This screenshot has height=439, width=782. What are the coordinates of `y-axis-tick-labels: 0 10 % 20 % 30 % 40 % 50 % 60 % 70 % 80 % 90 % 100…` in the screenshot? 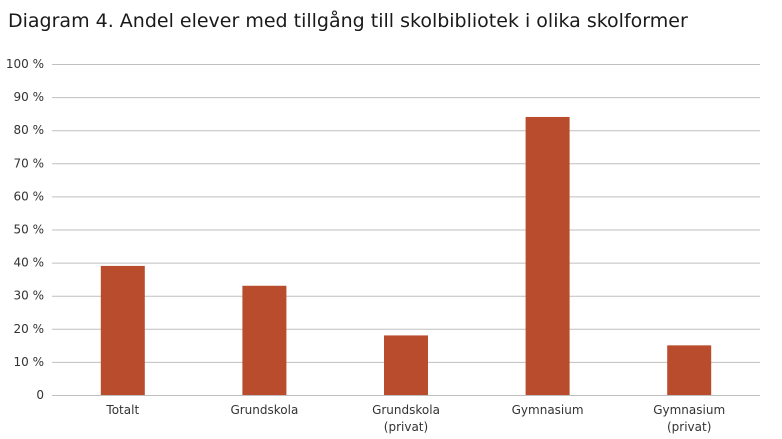 It's located at (25, 229).